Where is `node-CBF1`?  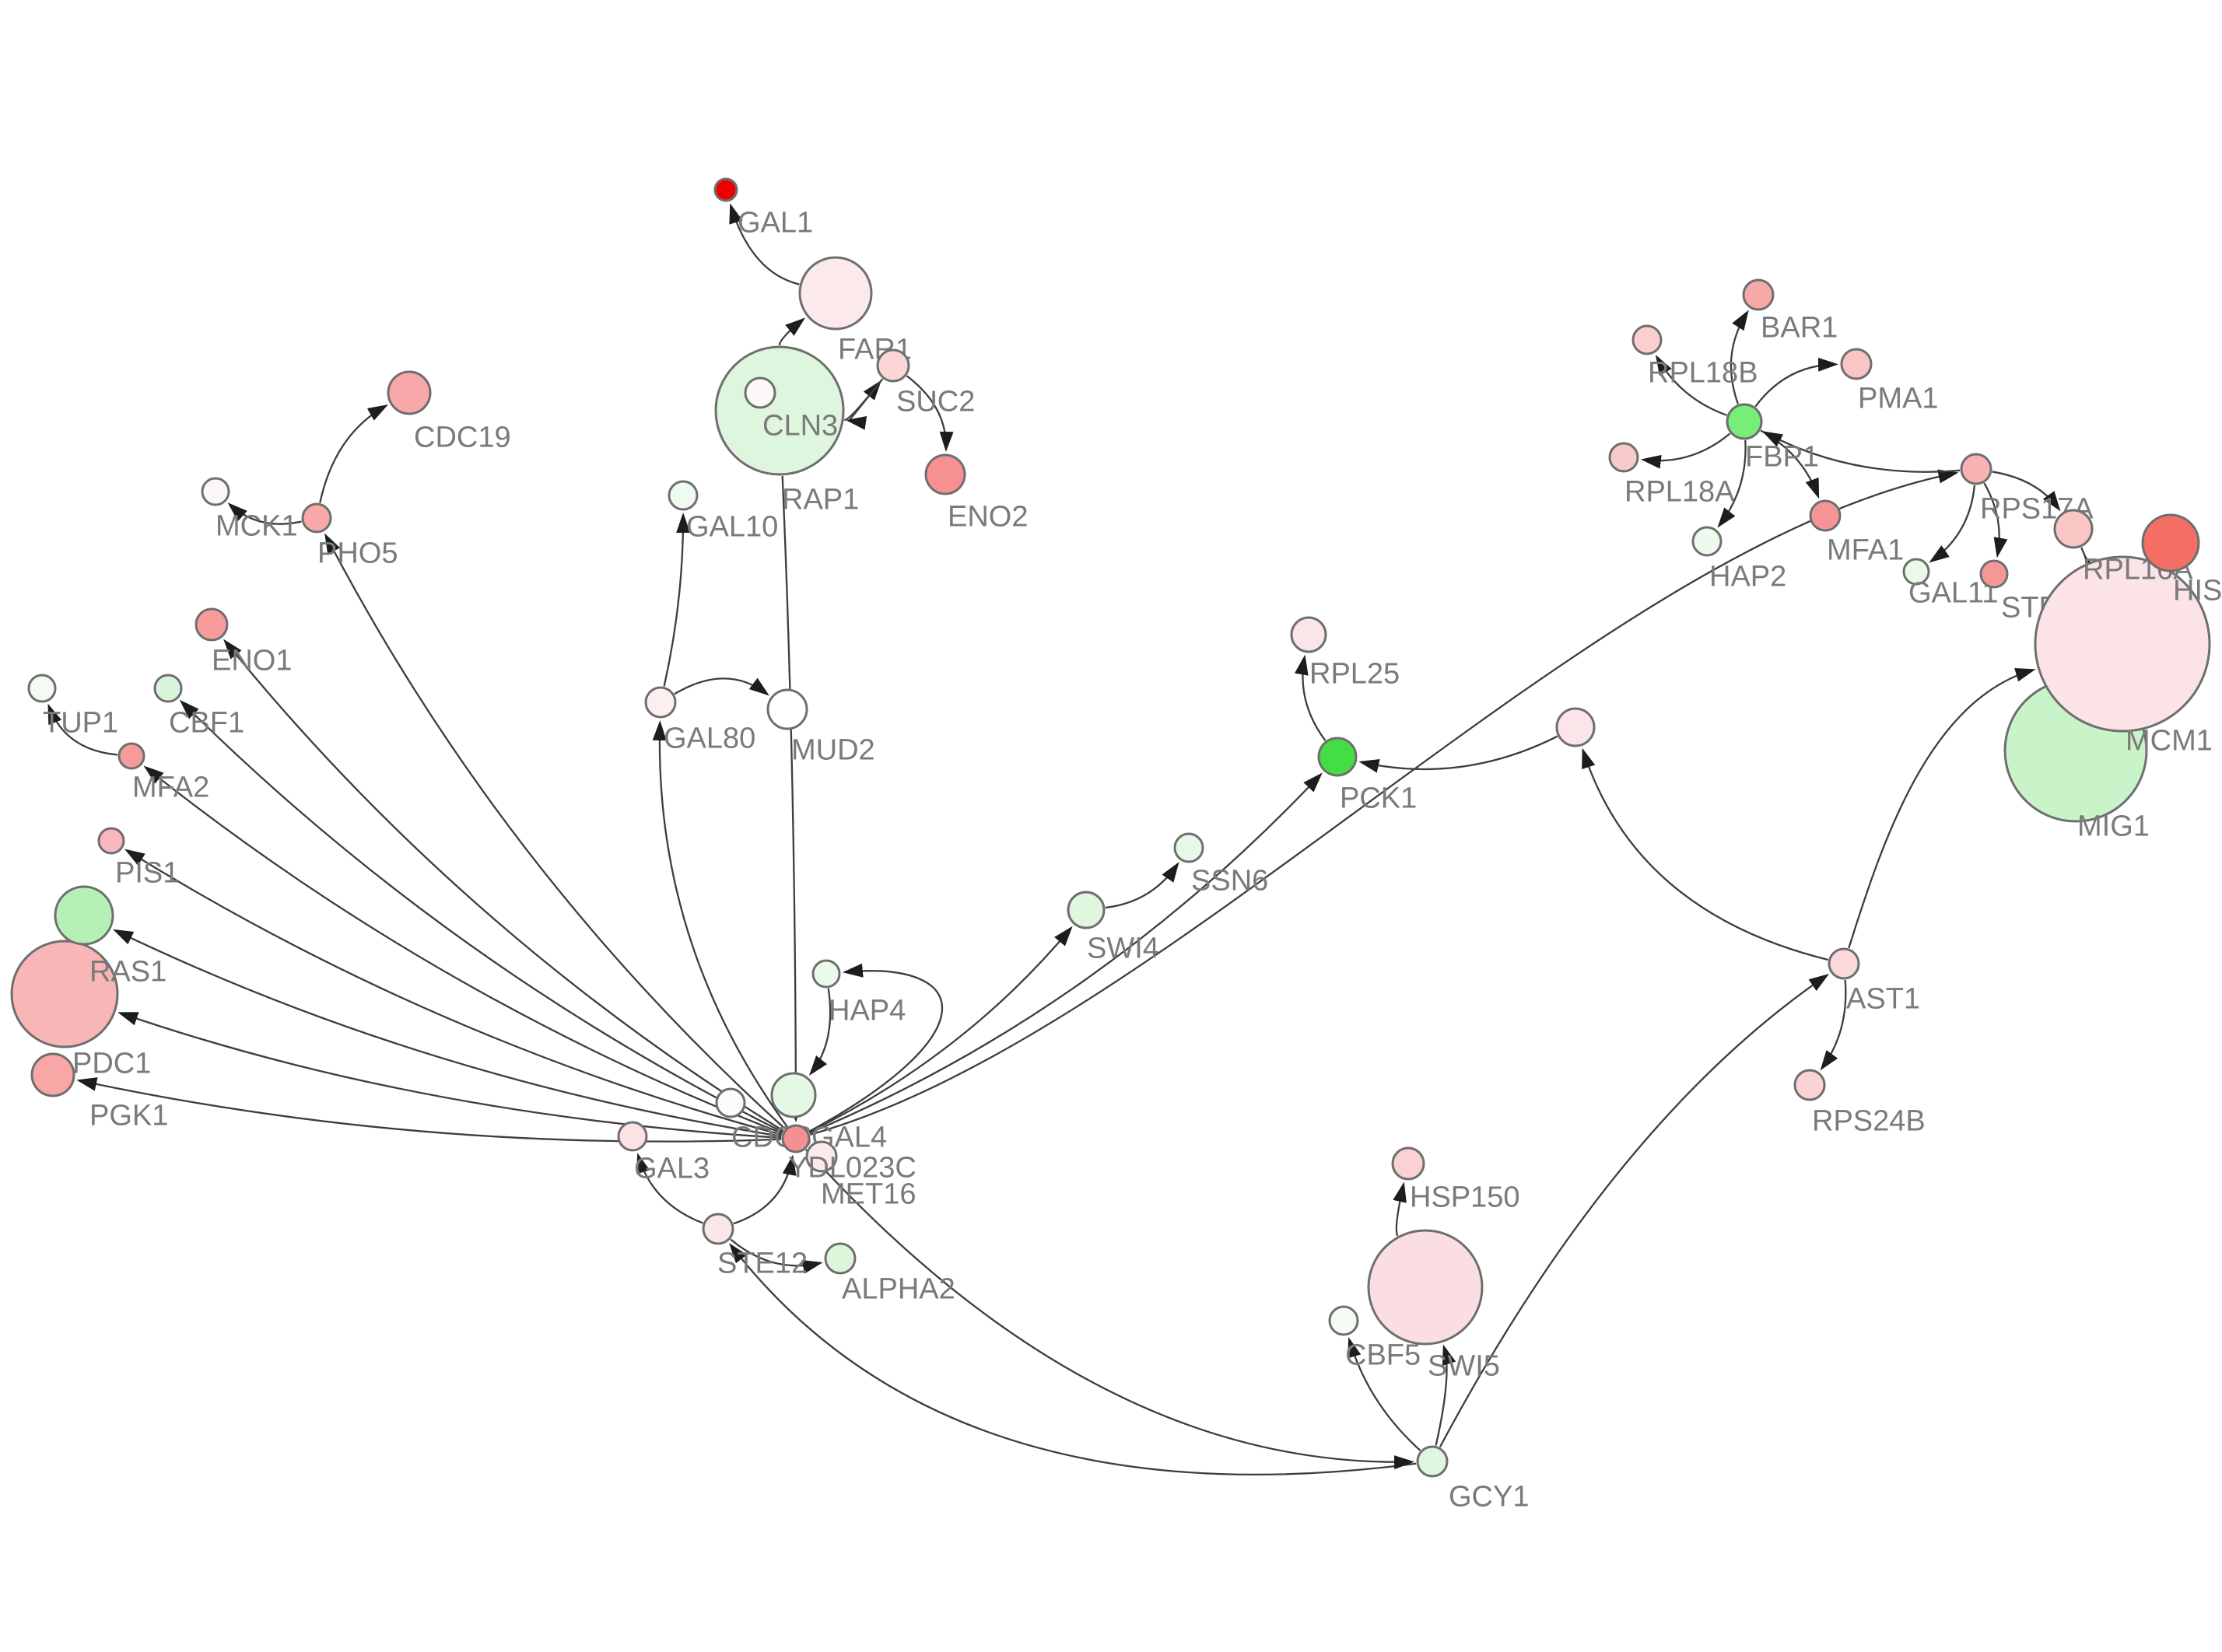
node-CBF1 is located at coordinates (168, 689).